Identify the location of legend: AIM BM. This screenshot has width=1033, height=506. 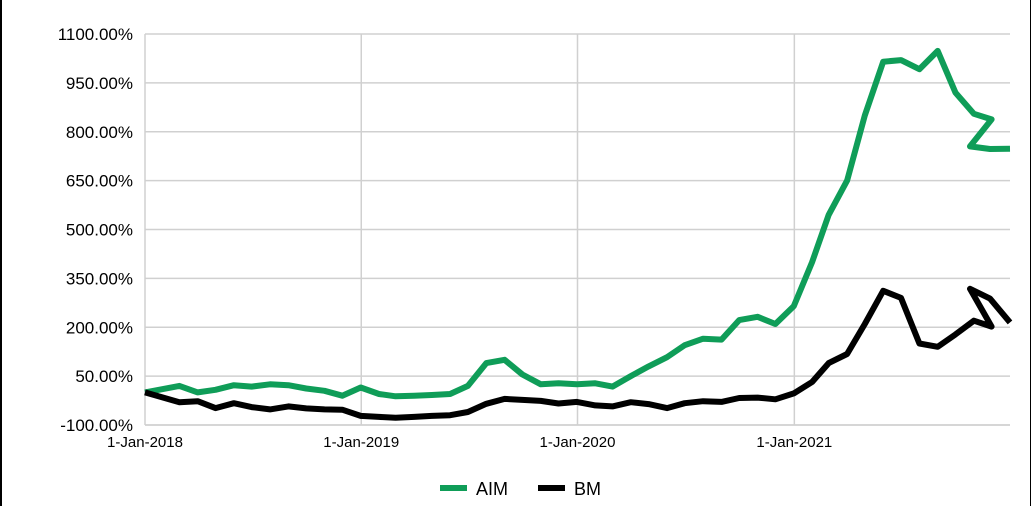
(520, 489).